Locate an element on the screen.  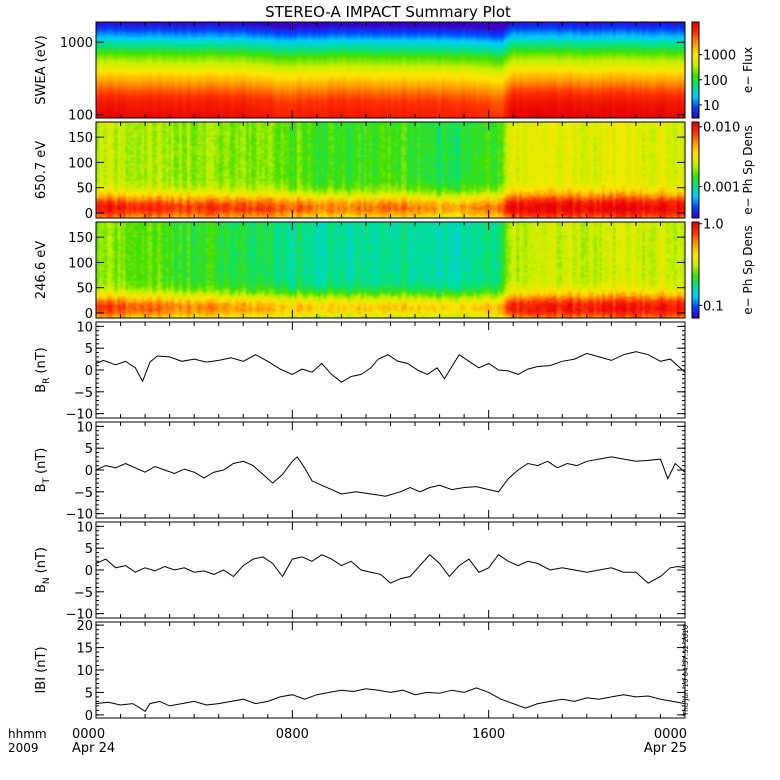
y-axis-label-subscript: R is located at coordinates (47, 381).